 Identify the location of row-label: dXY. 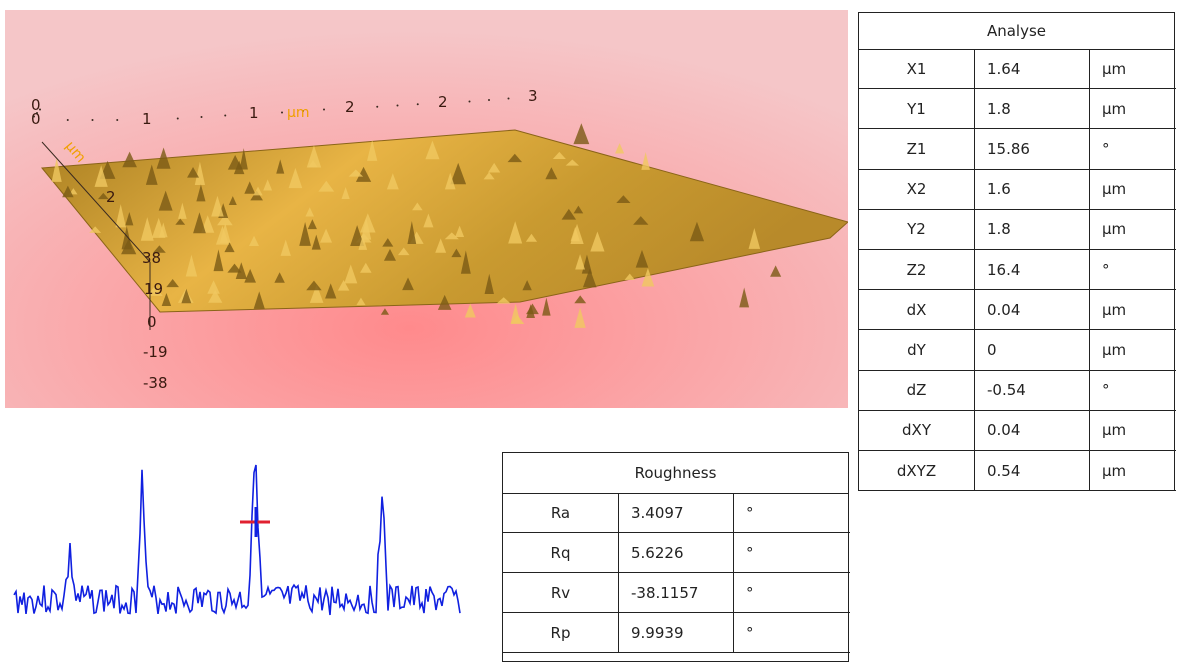
(917, 430).